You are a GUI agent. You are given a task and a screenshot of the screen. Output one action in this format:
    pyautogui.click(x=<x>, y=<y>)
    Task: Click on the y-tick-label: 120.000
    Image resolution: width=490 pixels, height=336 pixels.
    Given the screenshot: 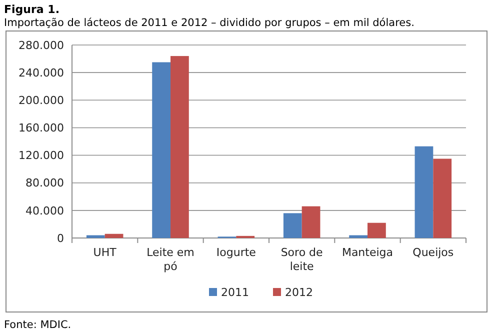 What is the action you would take?
    pyautogui.click(x=41, y=155)
    